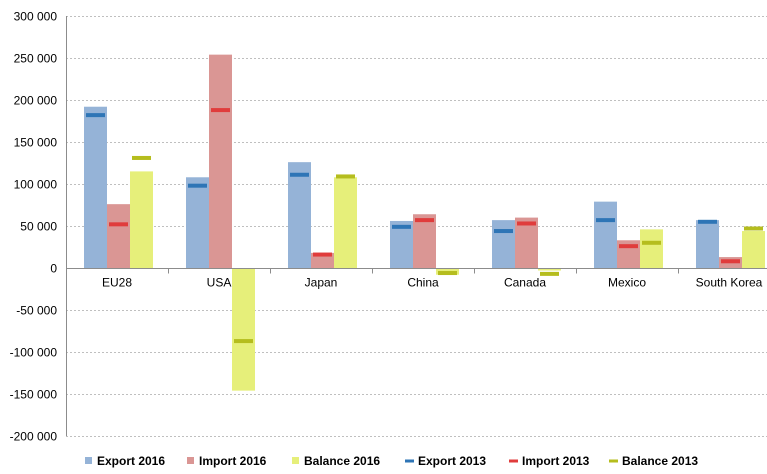 The image size is (767, 474). I want to click on legend-item-export-2016: Export 2016, so click(125, 461).